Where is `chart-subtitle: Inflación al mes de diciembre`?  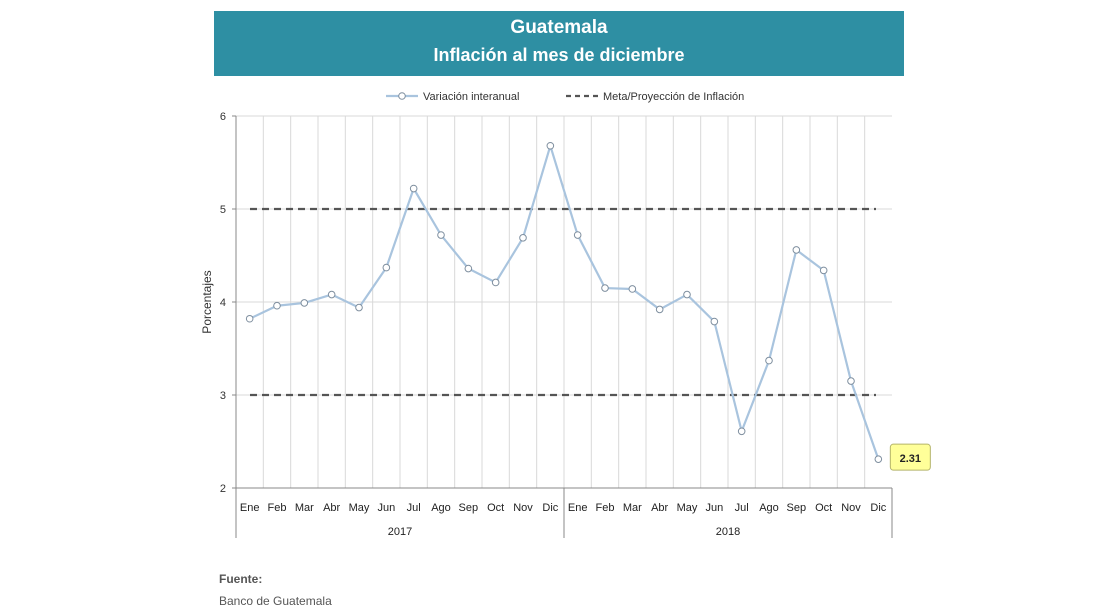
chart-subtitle: Inflación al mes de diciembre is located at coordinates (559, 55).